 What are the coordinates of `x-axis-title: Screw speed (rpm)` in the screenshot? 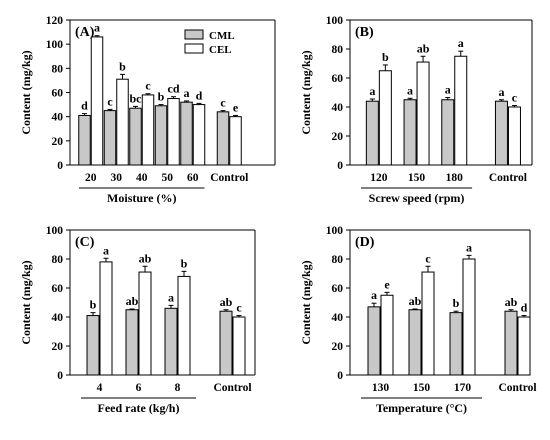 It's located at (417, 198).